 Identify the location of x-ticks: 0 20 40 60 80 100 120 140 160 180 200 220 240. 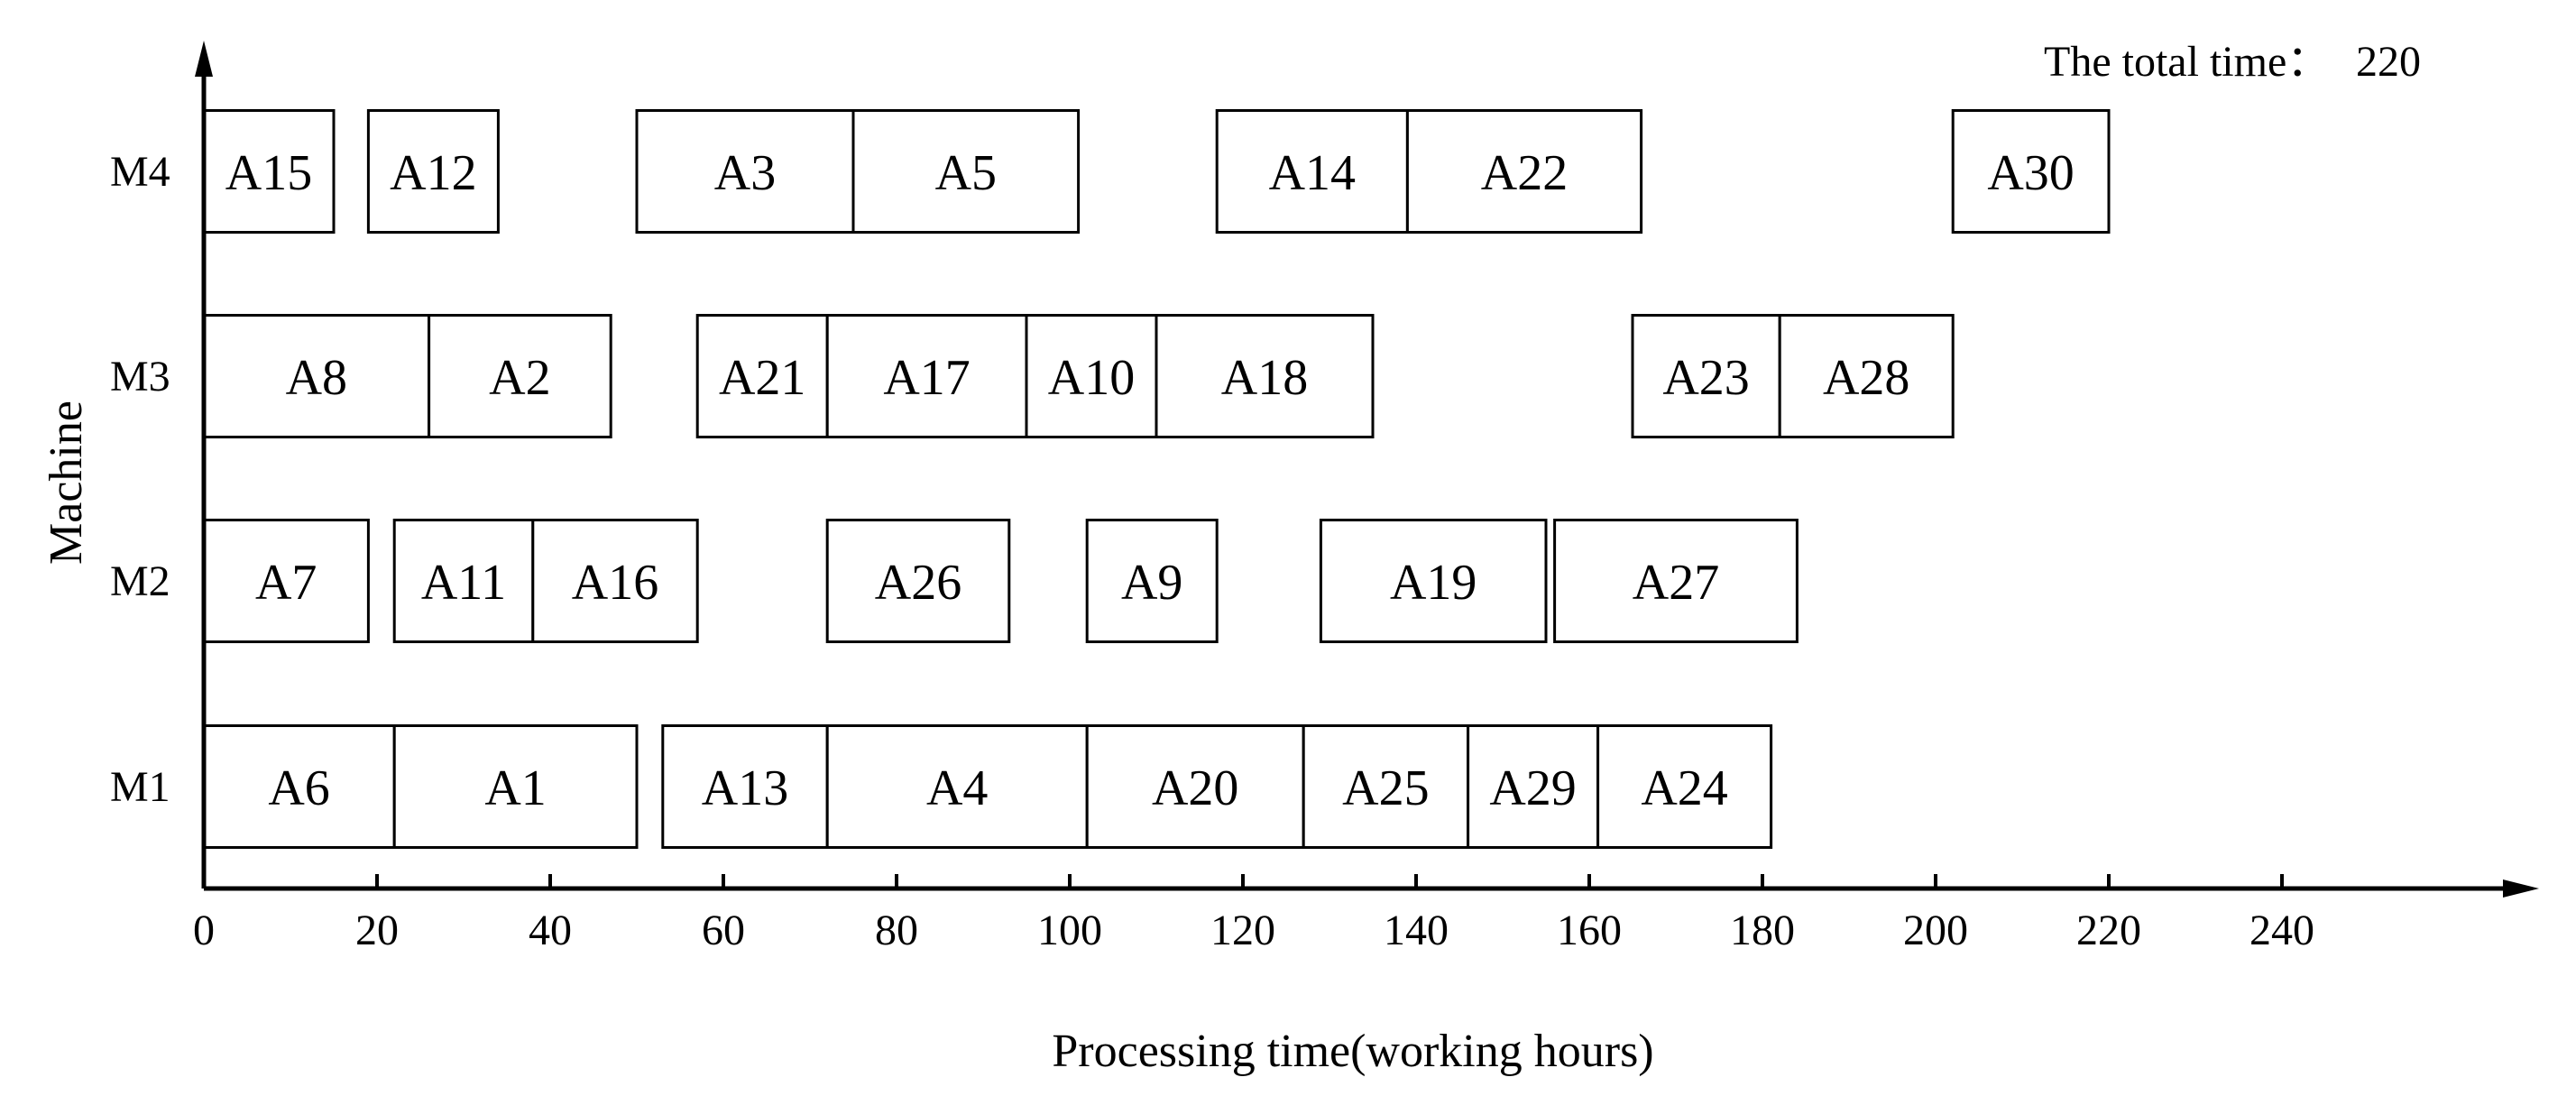
(1253, 914).